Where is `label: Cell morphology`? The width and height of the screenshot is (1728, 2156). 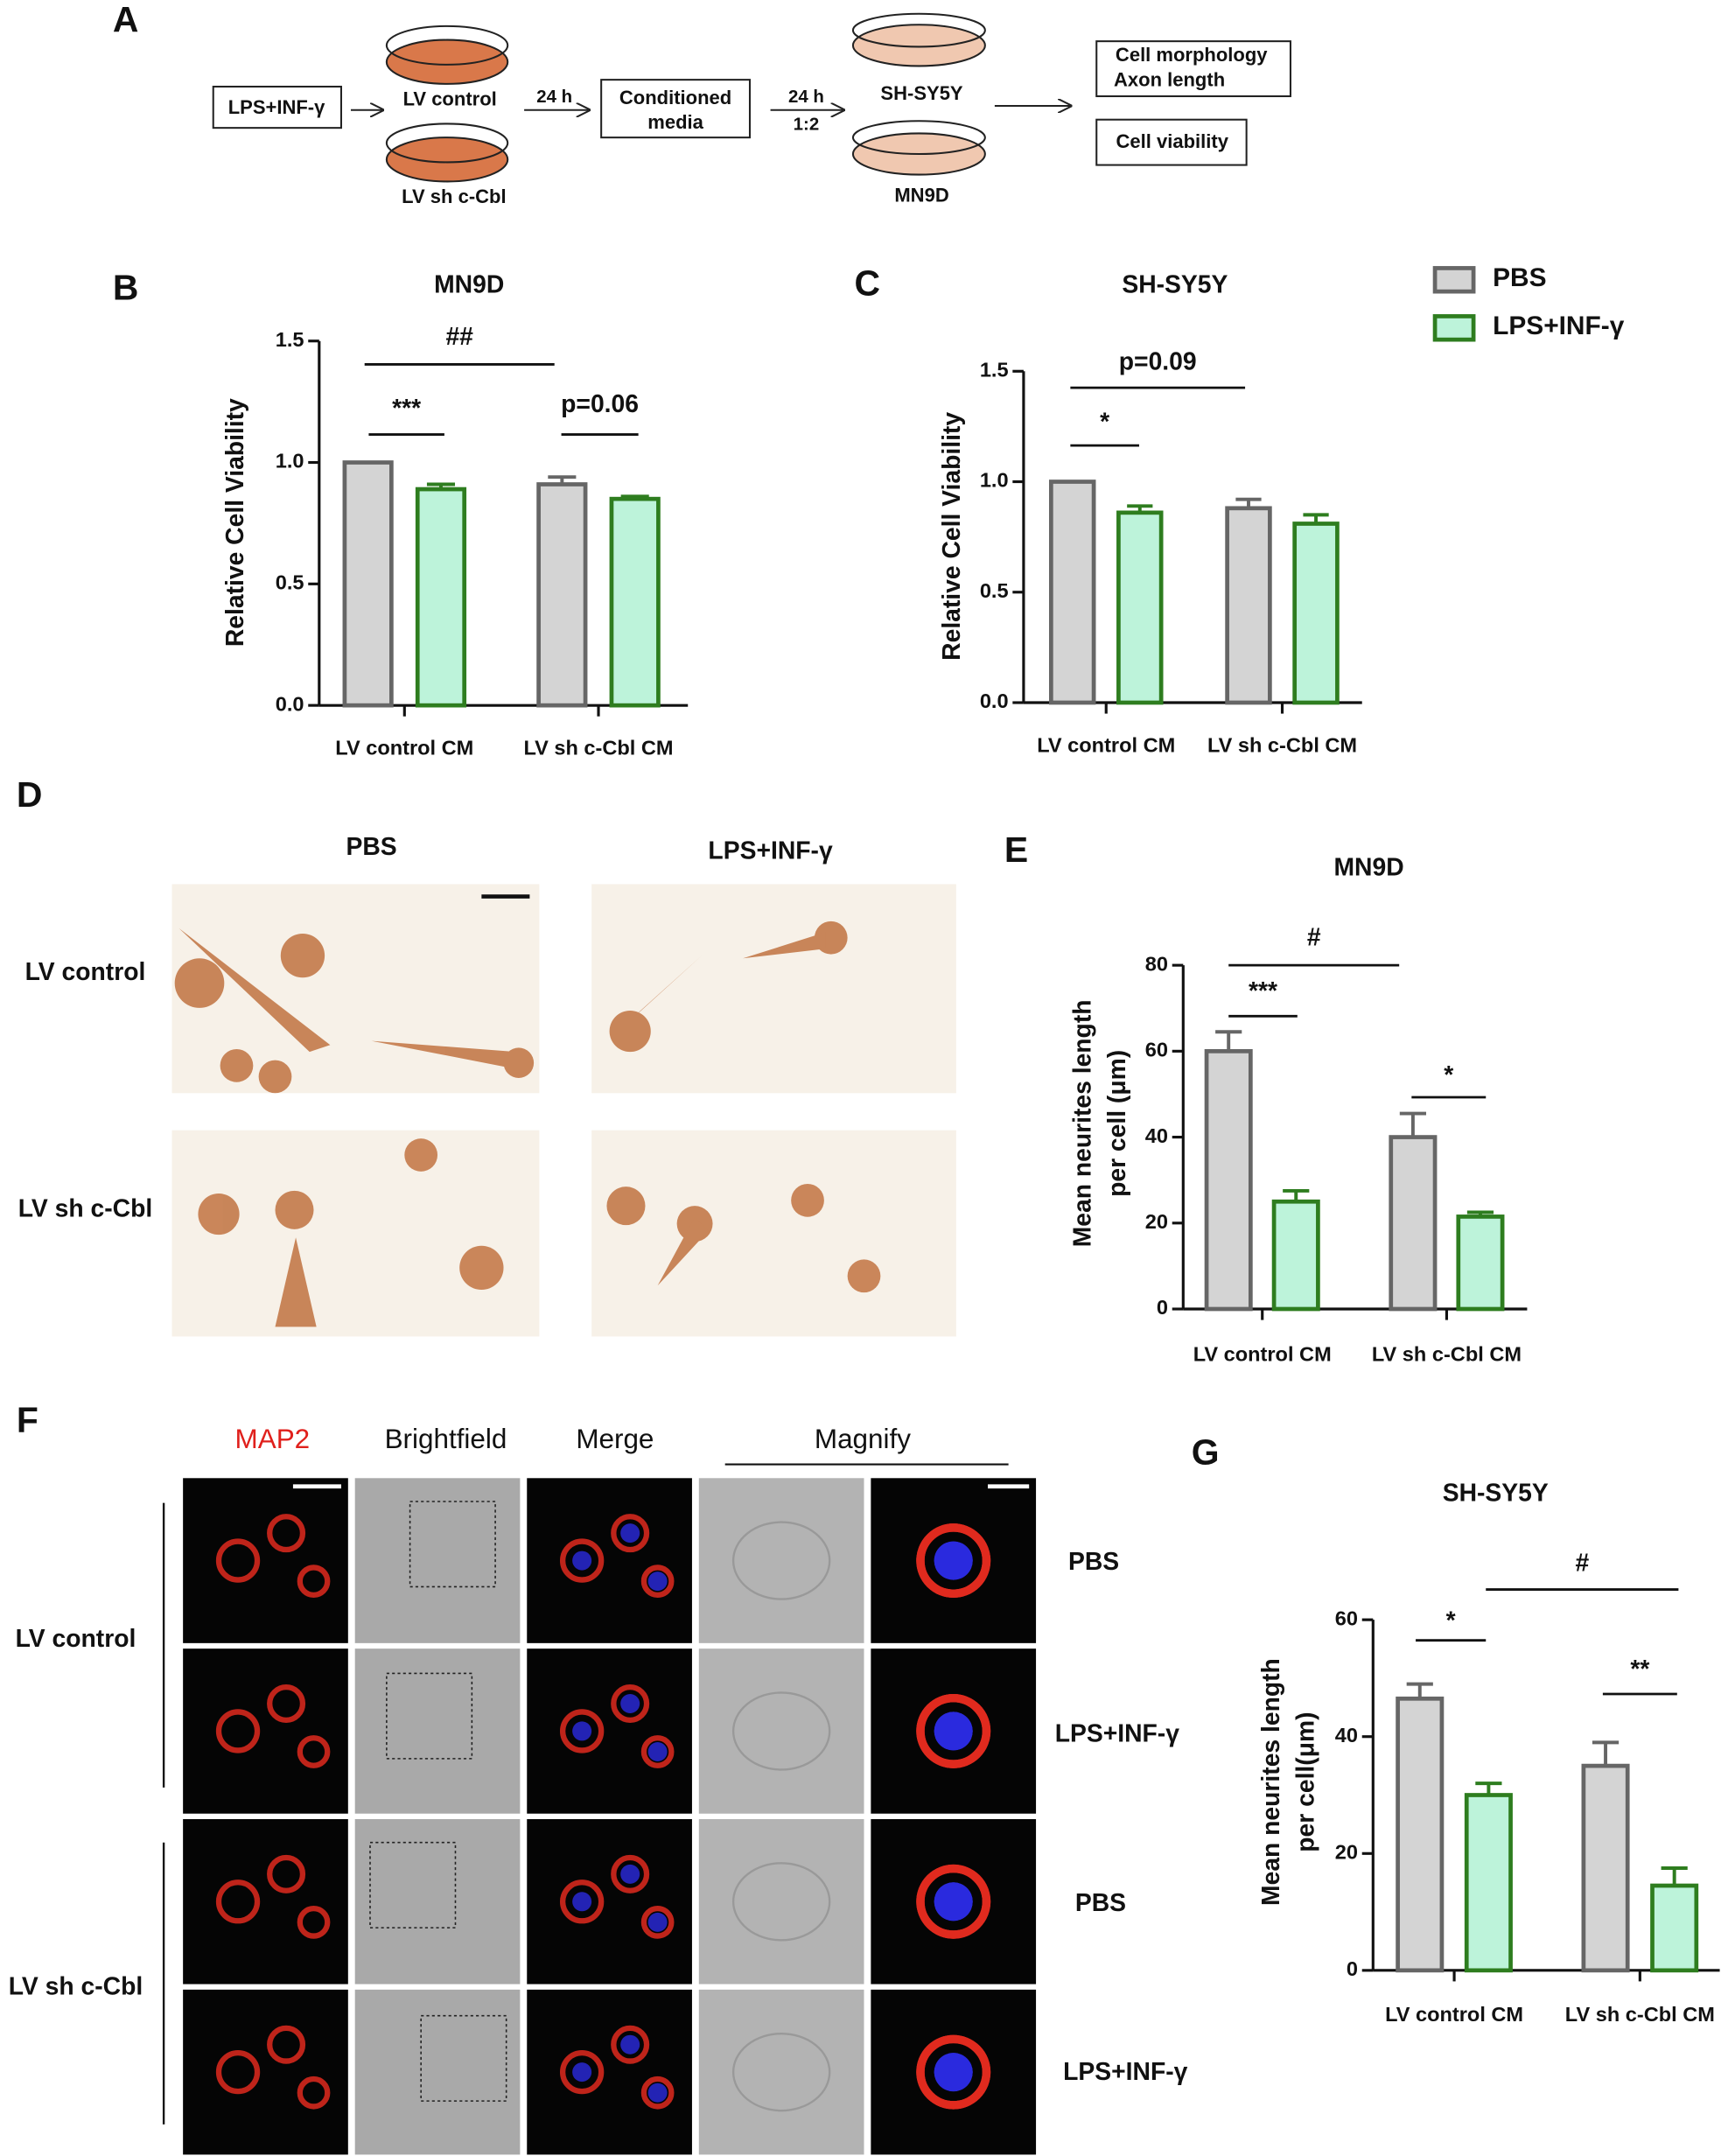 label: Cell morphology is located at coordinates (1192, 55).